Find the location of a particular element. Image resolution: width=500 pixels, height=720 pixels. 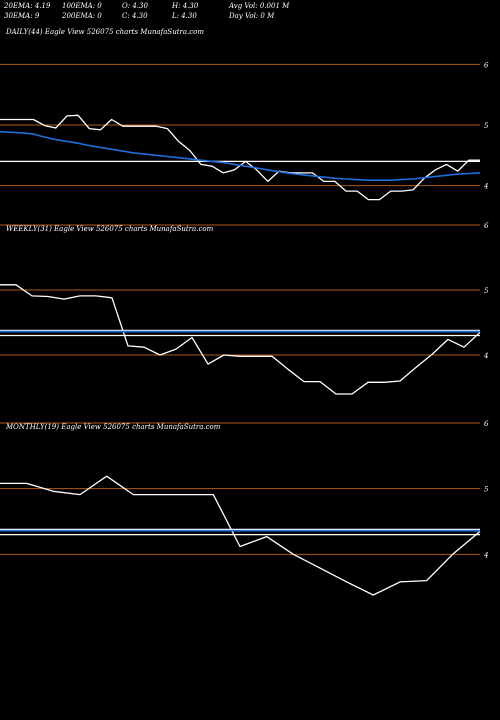

panel-1-tick-label-0: 6 is located at coordinates (486, 226).